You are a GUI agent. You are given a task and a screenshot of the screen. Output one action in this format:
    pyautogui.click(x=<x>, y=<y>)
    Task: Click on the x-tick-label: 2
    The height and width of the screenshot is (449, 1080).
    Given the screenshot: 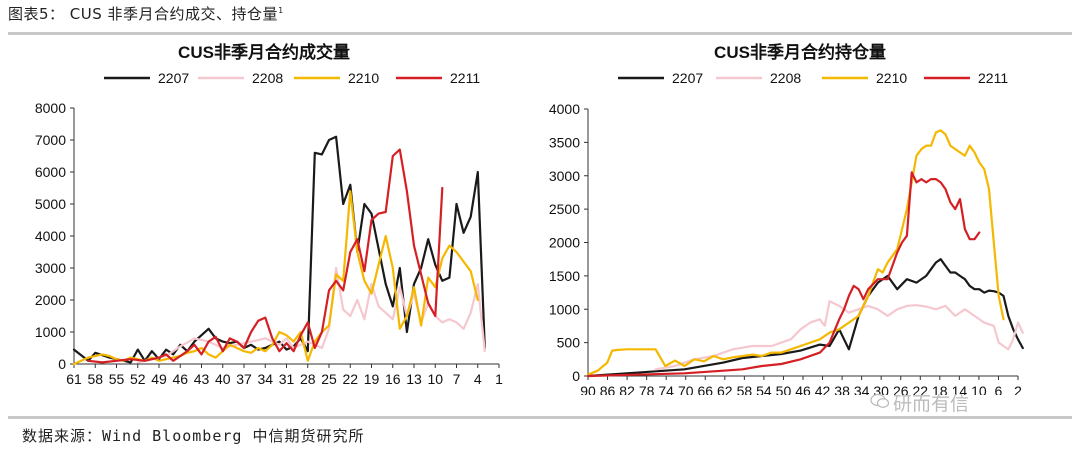 What is the action you would take?
    pyautogui.click(x=1018, y=389)
    